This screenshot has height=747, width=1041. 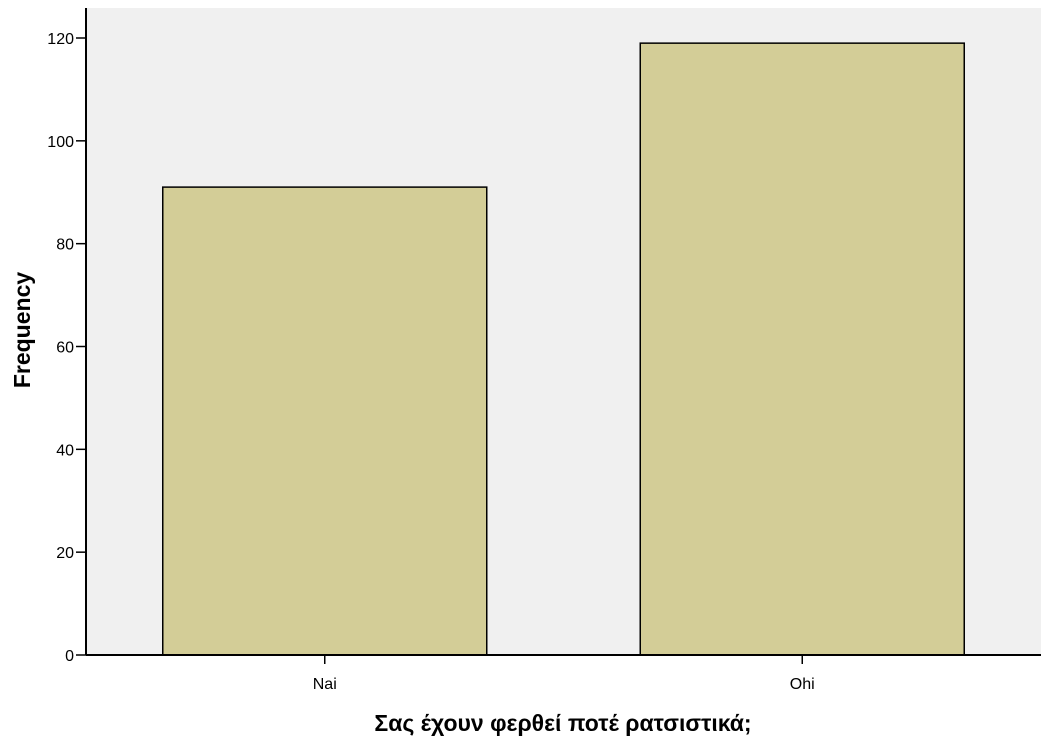 I want to click on x-tick-label: Nai, so click(x=325, y=684).